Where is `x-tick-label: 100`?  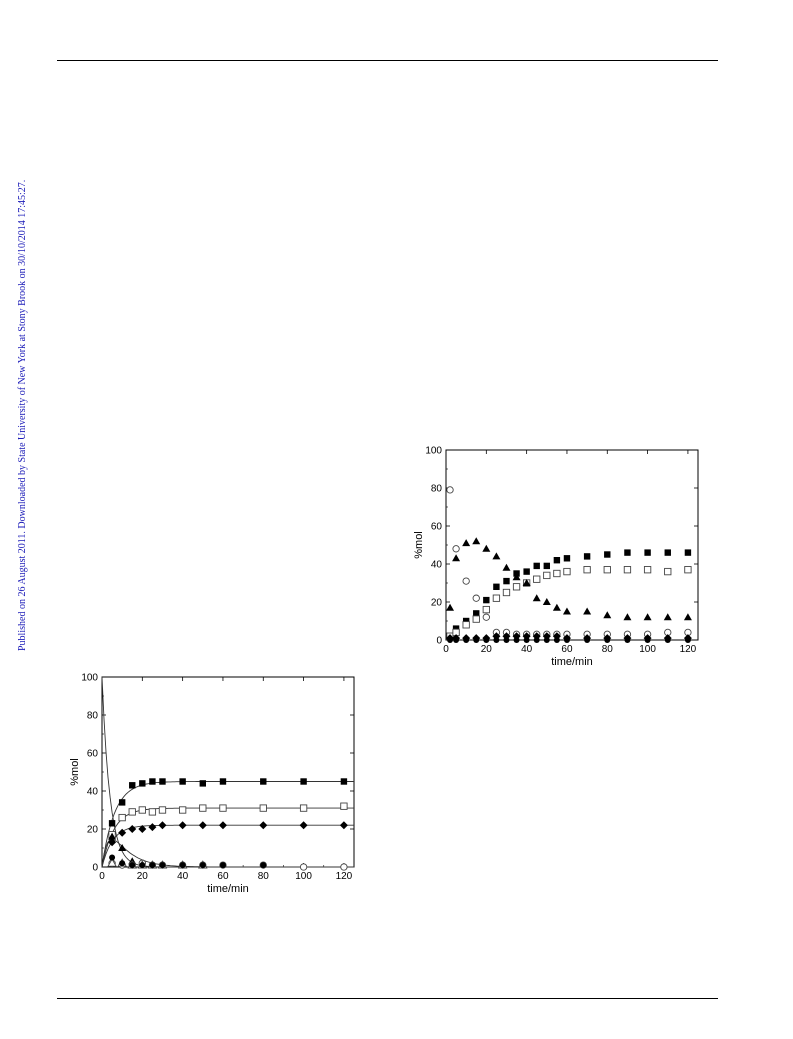
x-tick-label: 100 is located at coordinates (647, 649).